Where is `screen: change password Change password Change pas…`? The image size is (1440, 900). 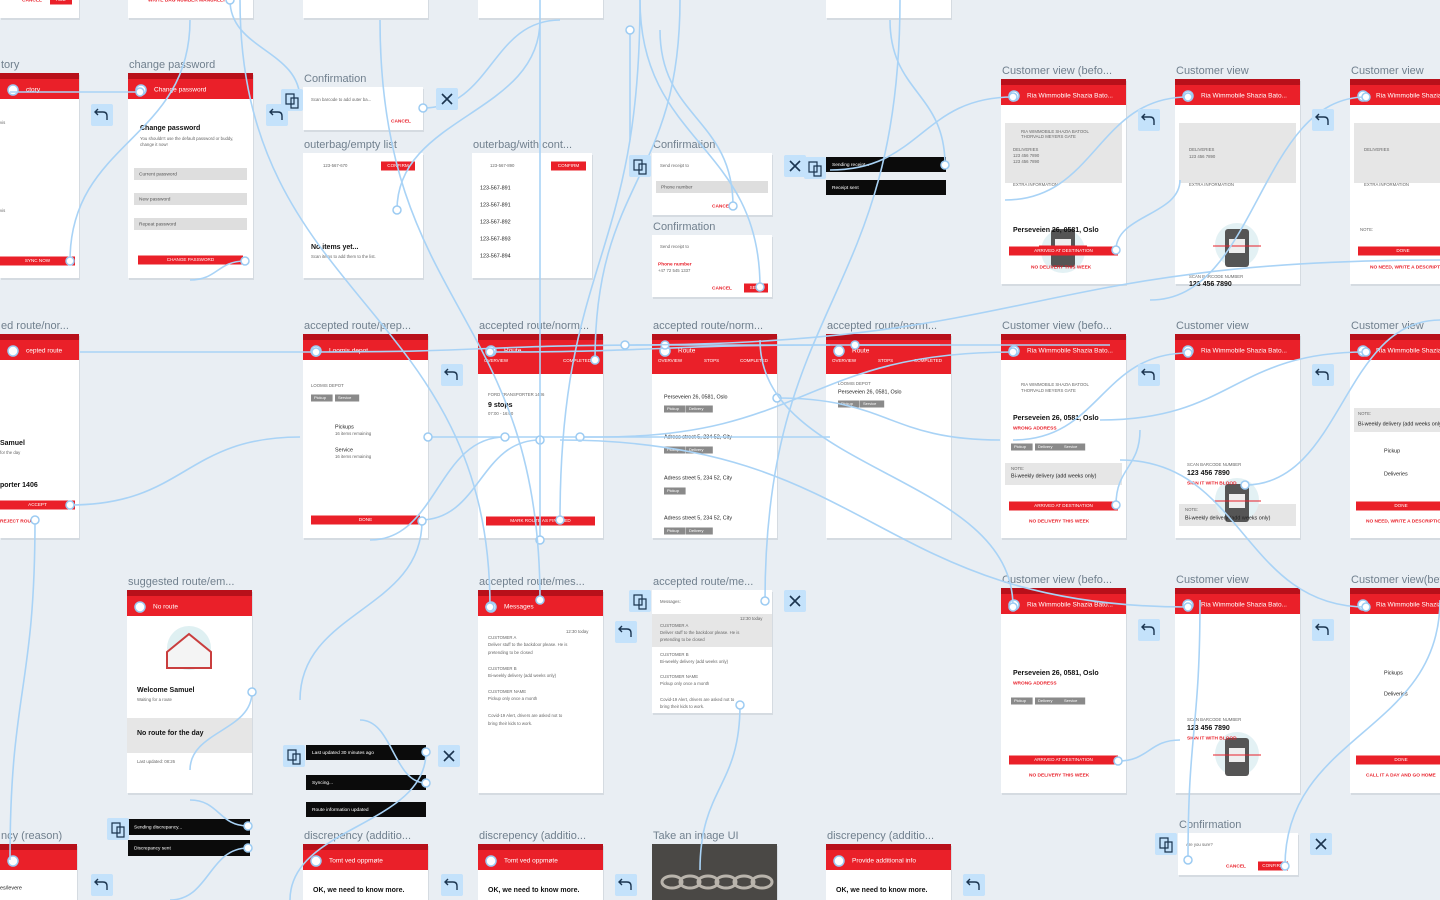
screen: change password Change password Change pas… is located at coordinates (191, 169).